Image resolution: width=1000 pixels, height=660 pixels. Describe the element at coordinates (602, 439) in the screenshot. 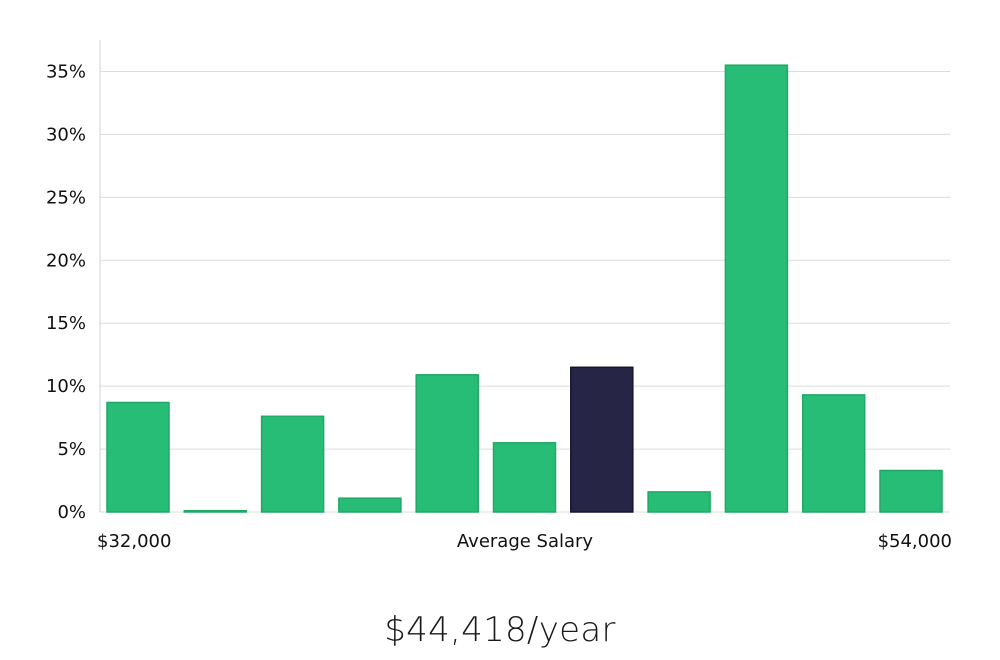

I see `bar-highlighted` at that location.